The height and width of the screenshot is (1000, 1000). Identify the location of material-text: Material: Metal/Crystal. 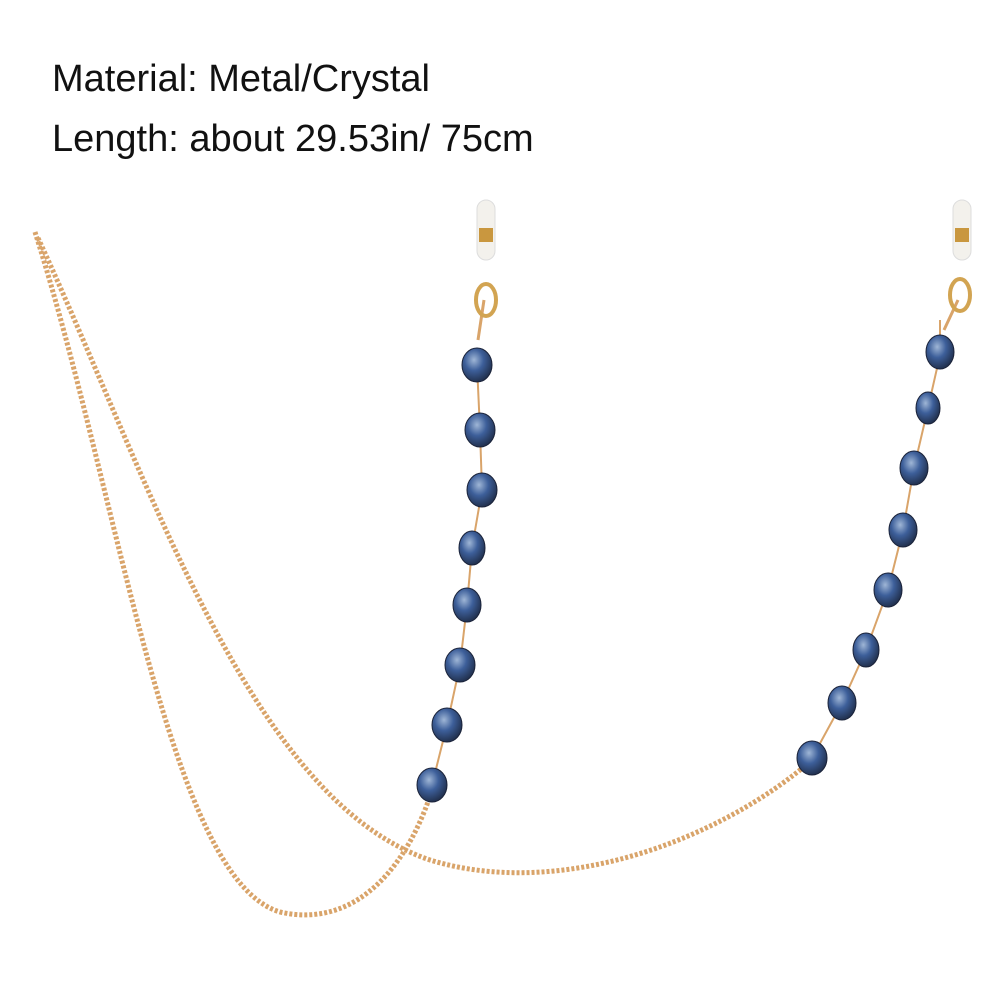
(241, 79).